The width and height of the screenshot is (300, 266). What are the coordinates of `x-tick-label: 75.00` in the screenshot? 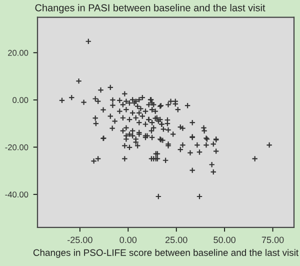 It's located at (273, 240).